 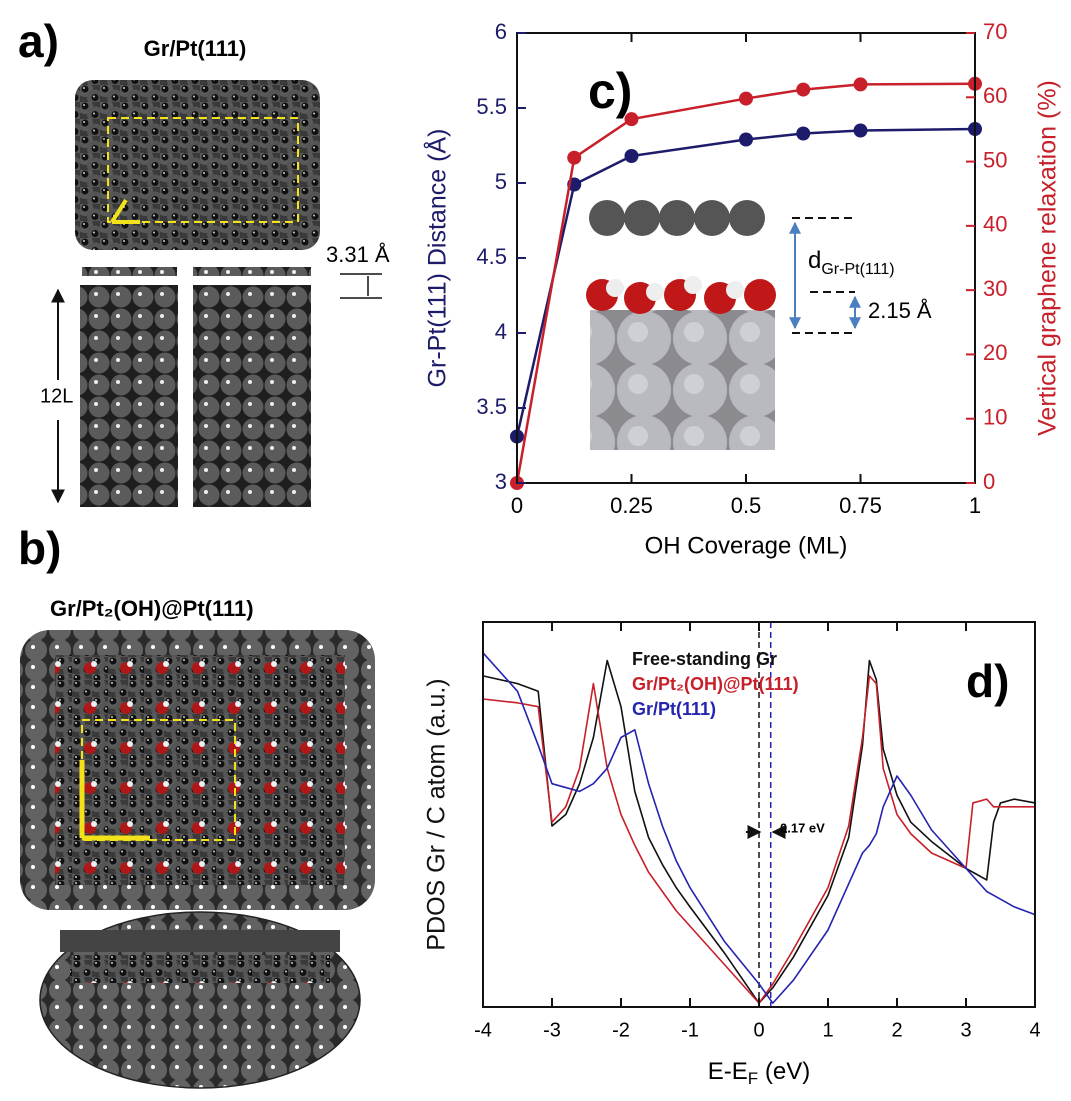 What do you see at coordinates (437, 258) in the screenshot?
I see `y-axis-label: Gr-Pt(111) Distance (Å)` at bounding box center [437, 258].